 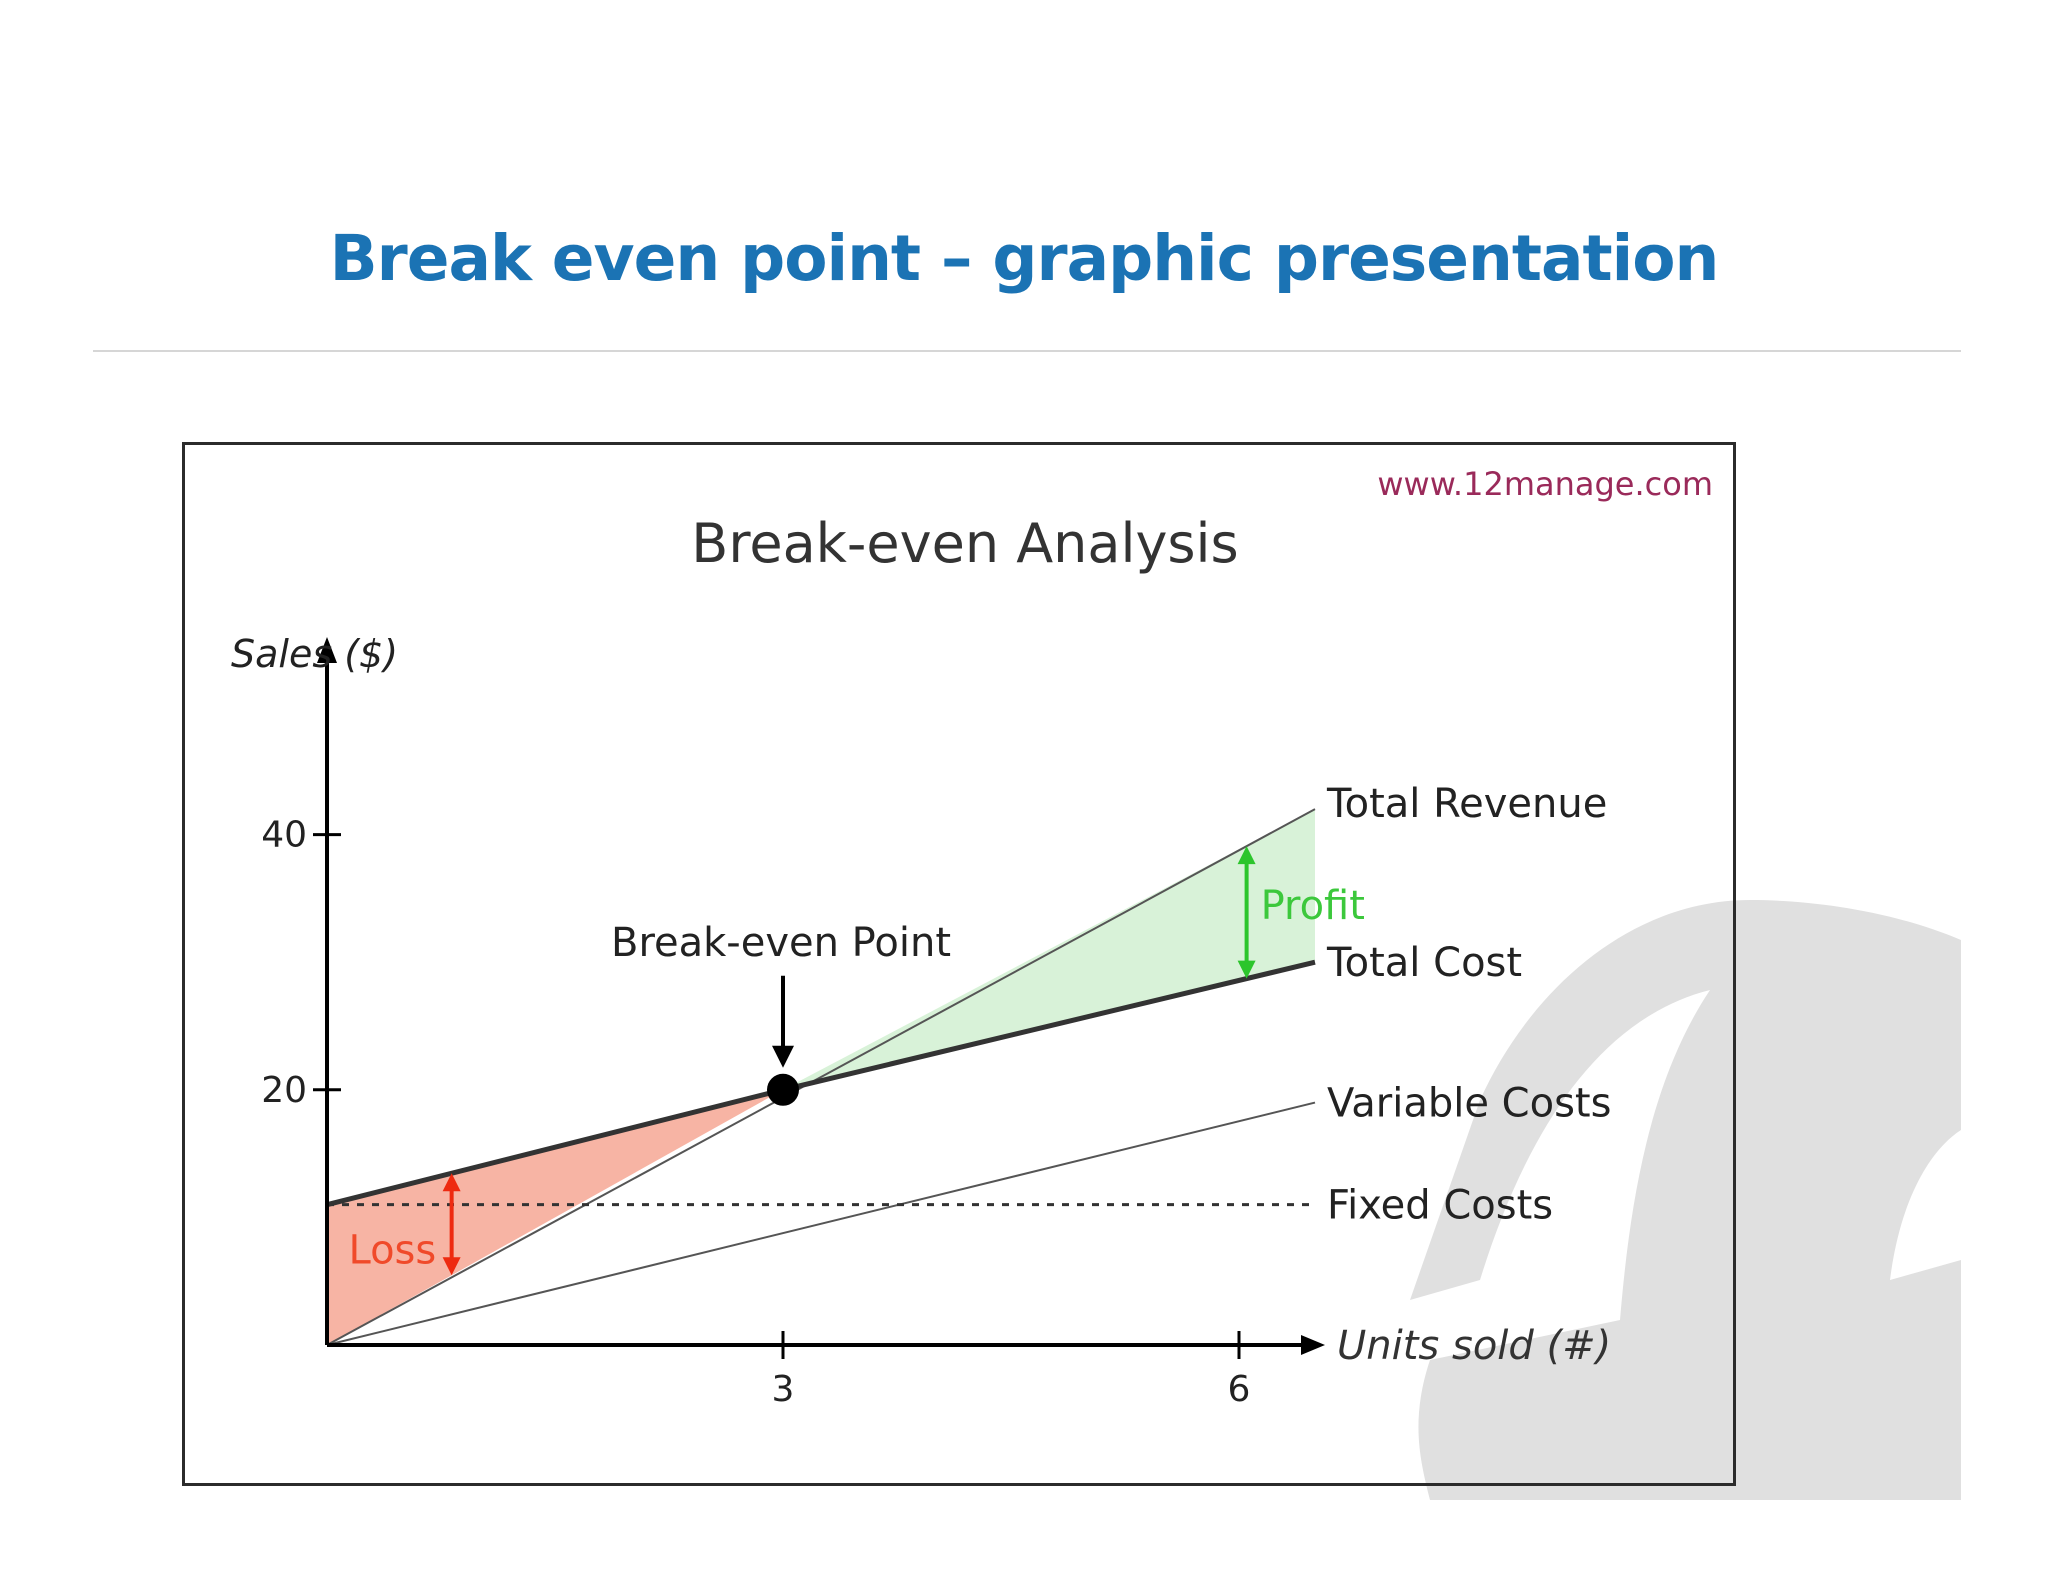 What do you see at coordinates (1313, 1345) in the screenshot?
I see `x-axis-arrow-icon` at bounding box center [1313, 1345].